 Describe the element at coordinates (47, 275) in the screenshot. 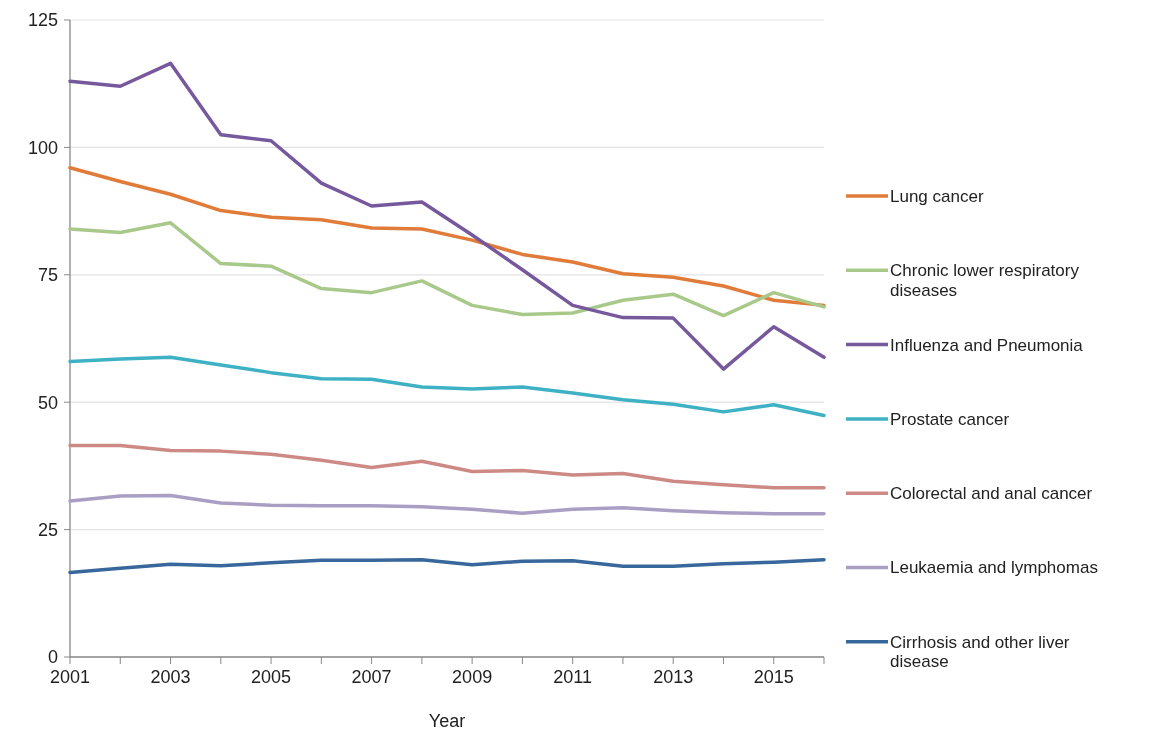

I see `y-tick-label: 75` at that location.